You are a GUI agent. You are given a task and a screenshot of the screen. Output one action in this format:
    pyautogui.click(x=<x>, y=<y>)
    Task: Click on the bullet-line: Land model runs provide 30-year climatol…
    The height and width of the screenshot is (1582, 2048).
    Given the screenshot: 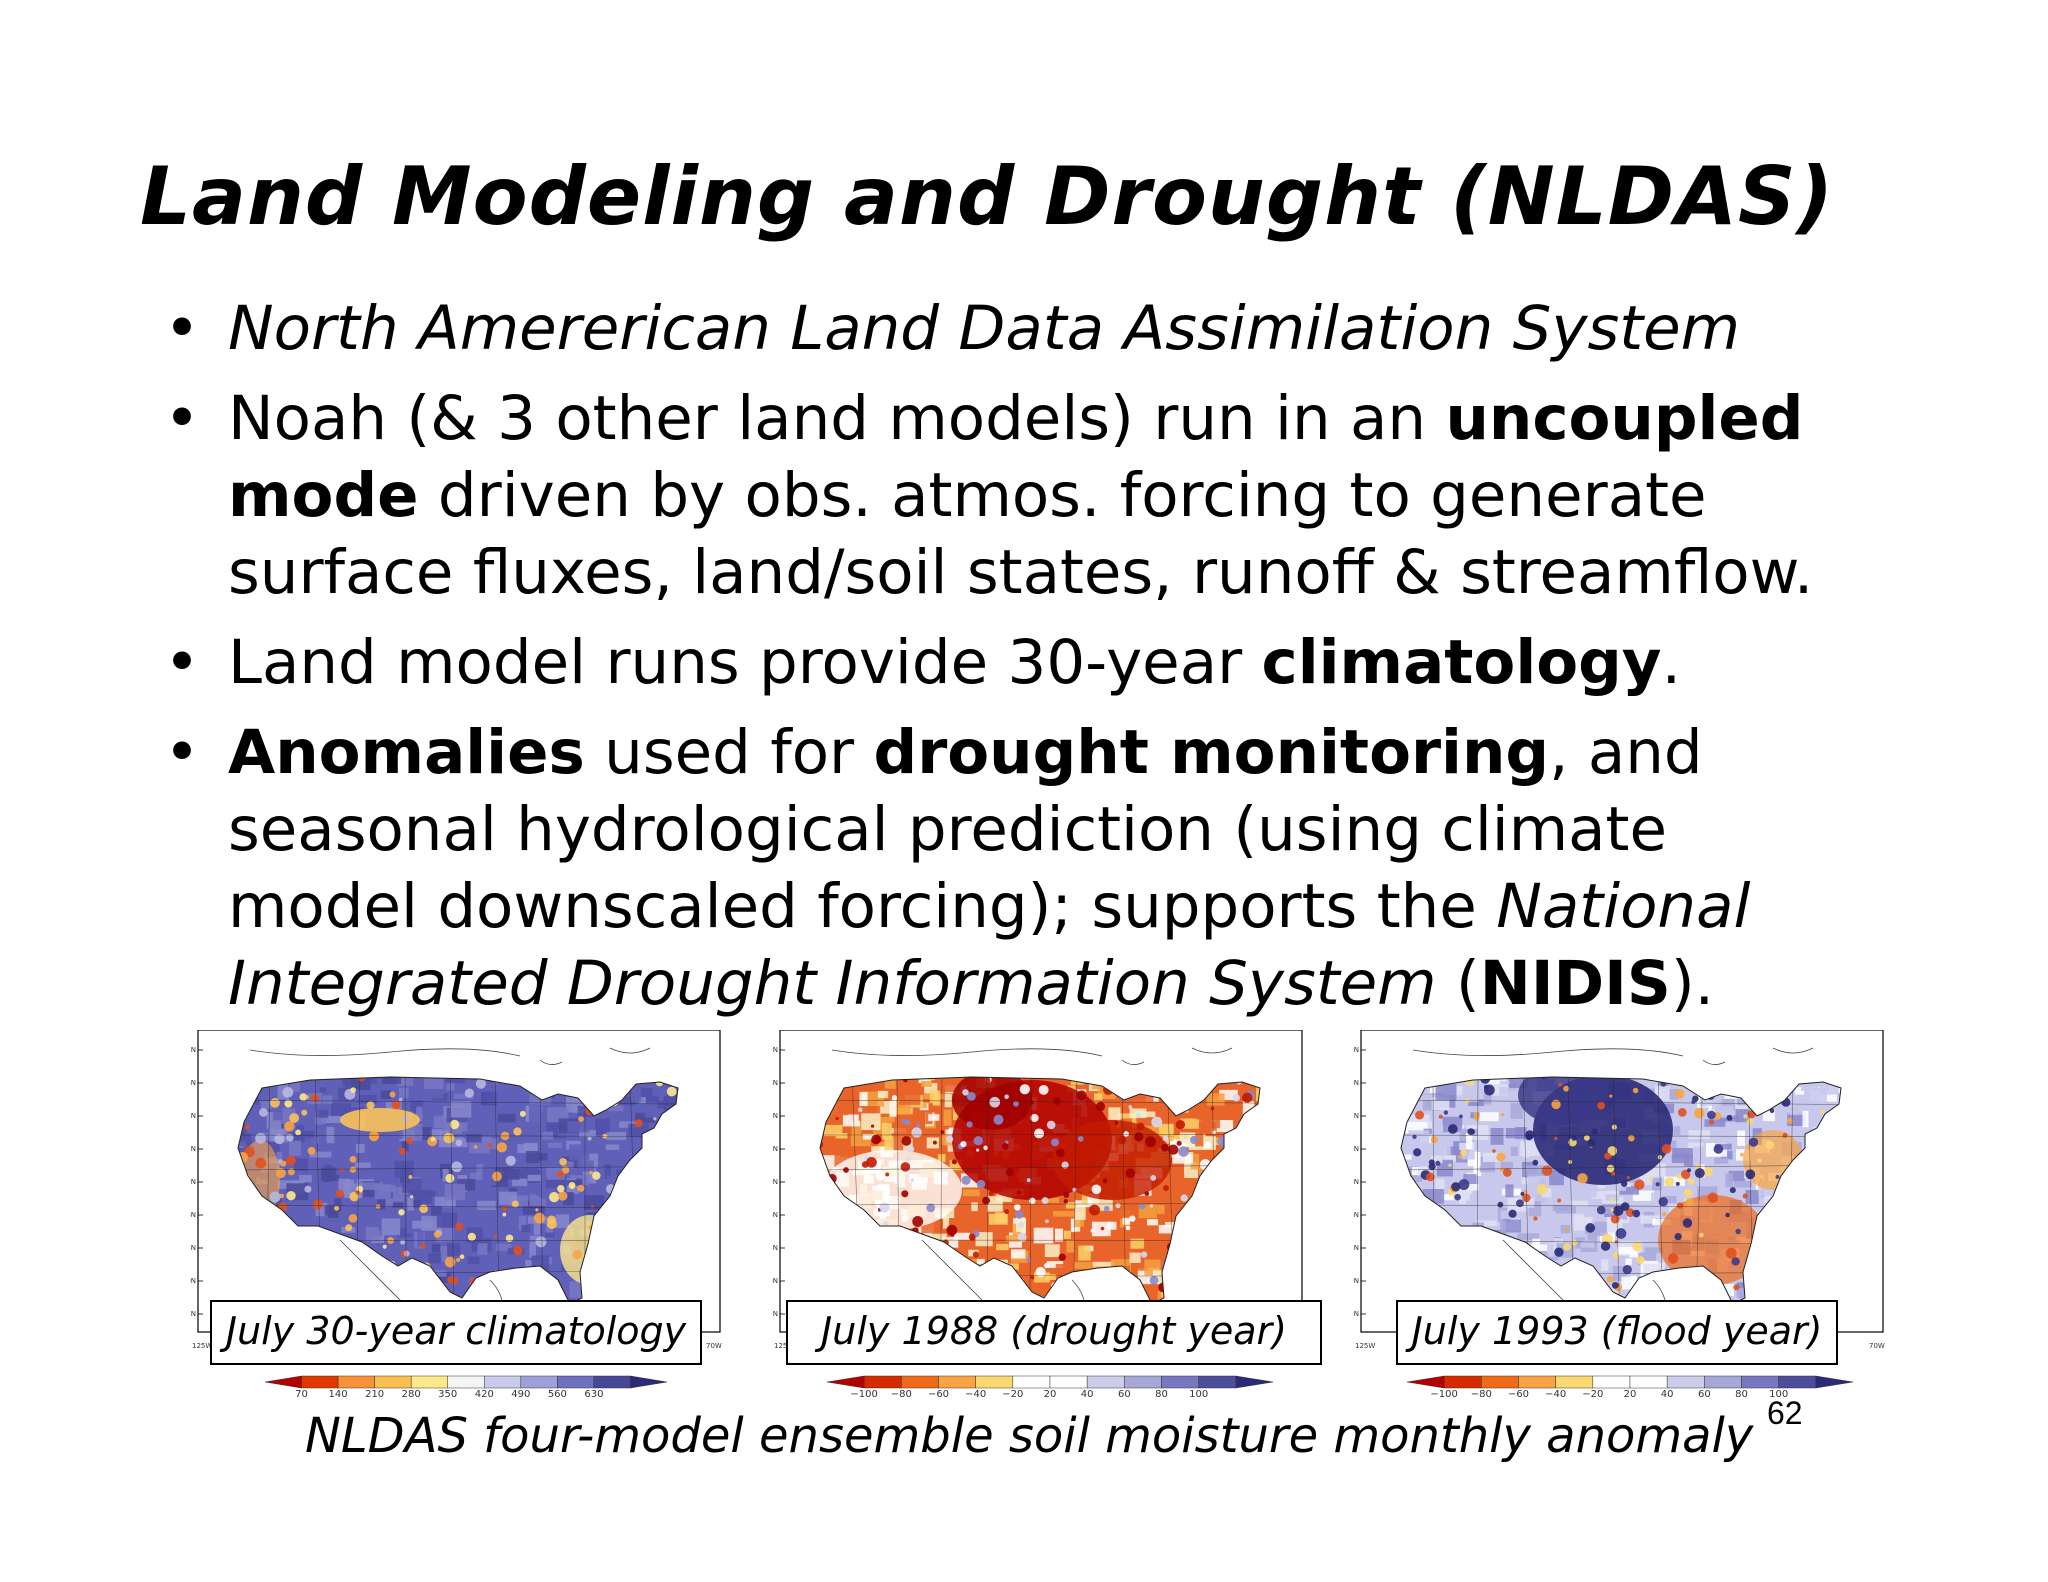 What is the action you would take?
    pyautogui.click(x=1074, y=662)
    